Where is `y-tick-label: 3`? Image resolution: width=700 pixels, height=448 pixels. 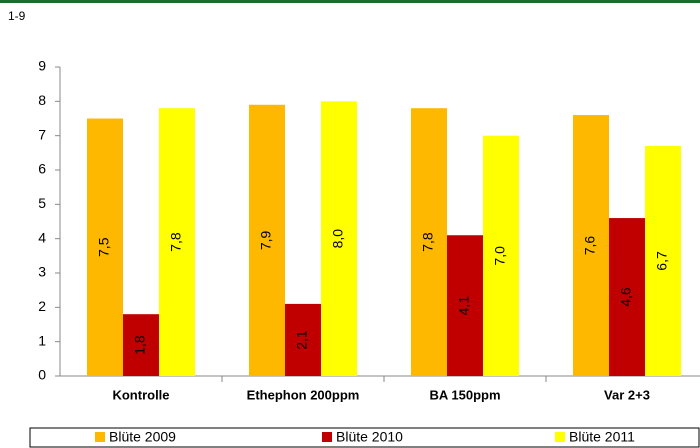
y-tick-label: 3 is located at coordinates (42, 272).